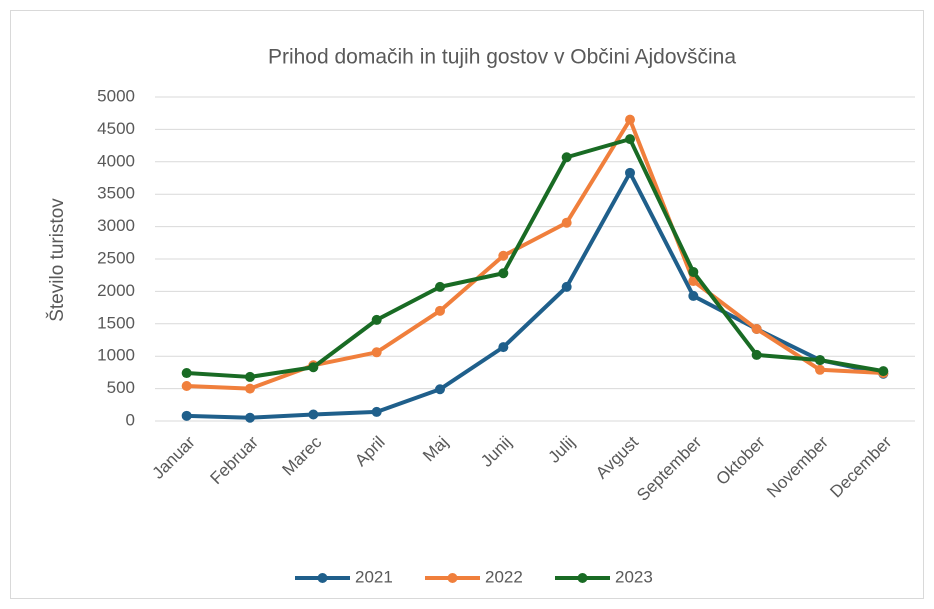 Image resolution: width=934 pixels, height=609 pixels. Describe the element at coordinates (116, 355) in the screenshot. I see `y-tick-label: 1000` at that location.